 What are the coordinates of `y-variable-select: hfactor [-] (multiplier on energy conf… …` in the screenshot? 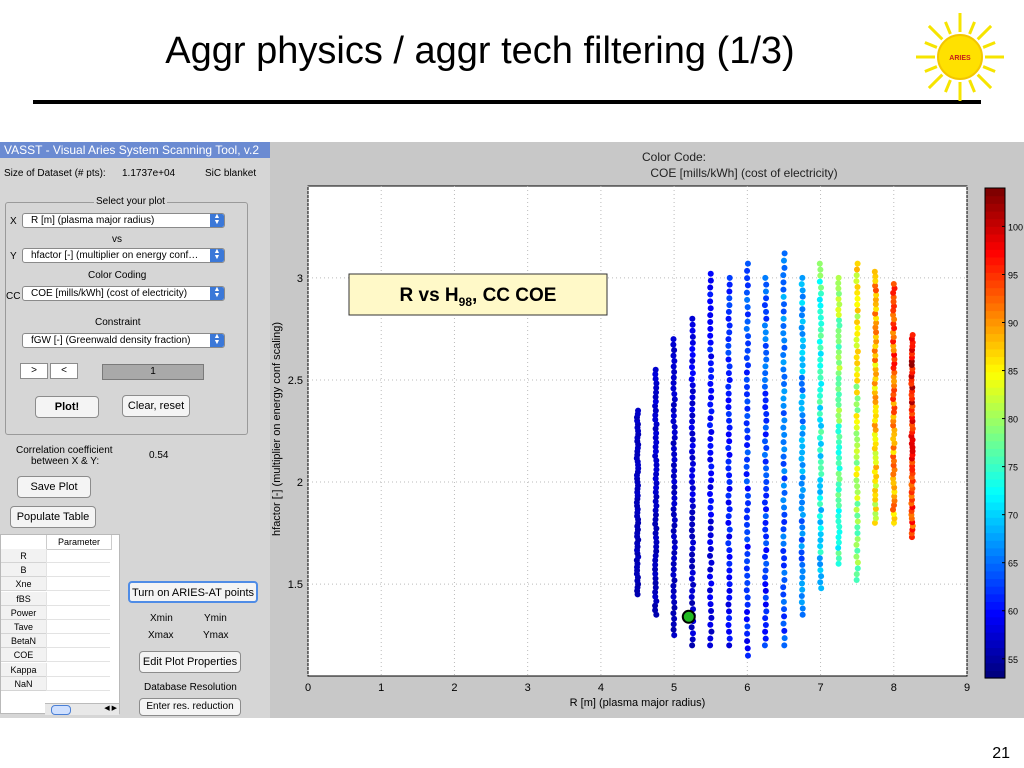 It's located at (123, 255).